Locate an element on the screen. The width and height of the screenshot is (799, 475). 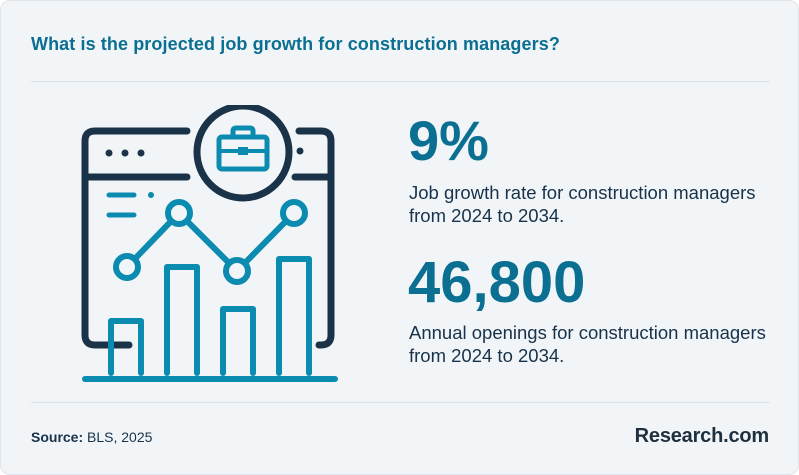
source-citation: Source: BLS, 2025 is located at coordinates (91, 437).